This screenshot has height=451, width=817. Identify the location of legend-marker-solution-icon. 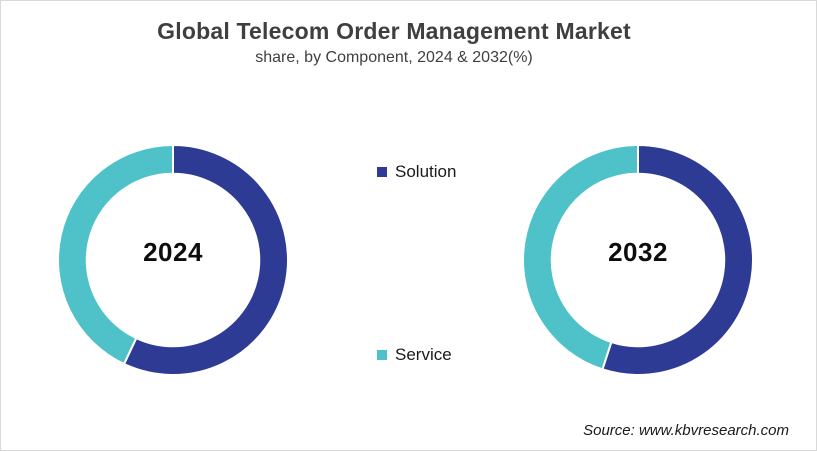
(382, 172).